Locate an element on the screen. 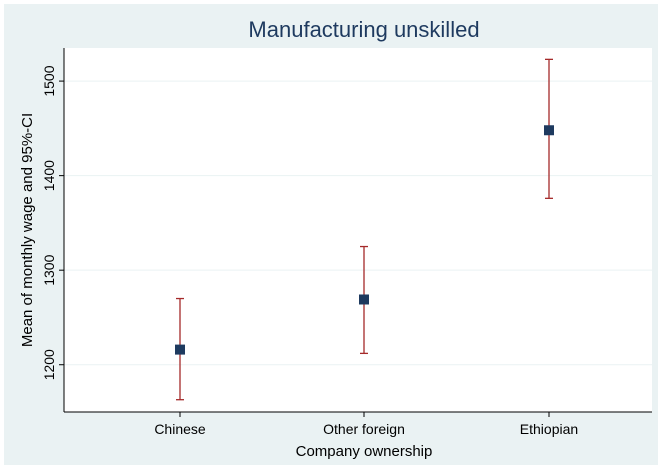  x-axis-title: Company ownership is located at coordinates (364, 451).